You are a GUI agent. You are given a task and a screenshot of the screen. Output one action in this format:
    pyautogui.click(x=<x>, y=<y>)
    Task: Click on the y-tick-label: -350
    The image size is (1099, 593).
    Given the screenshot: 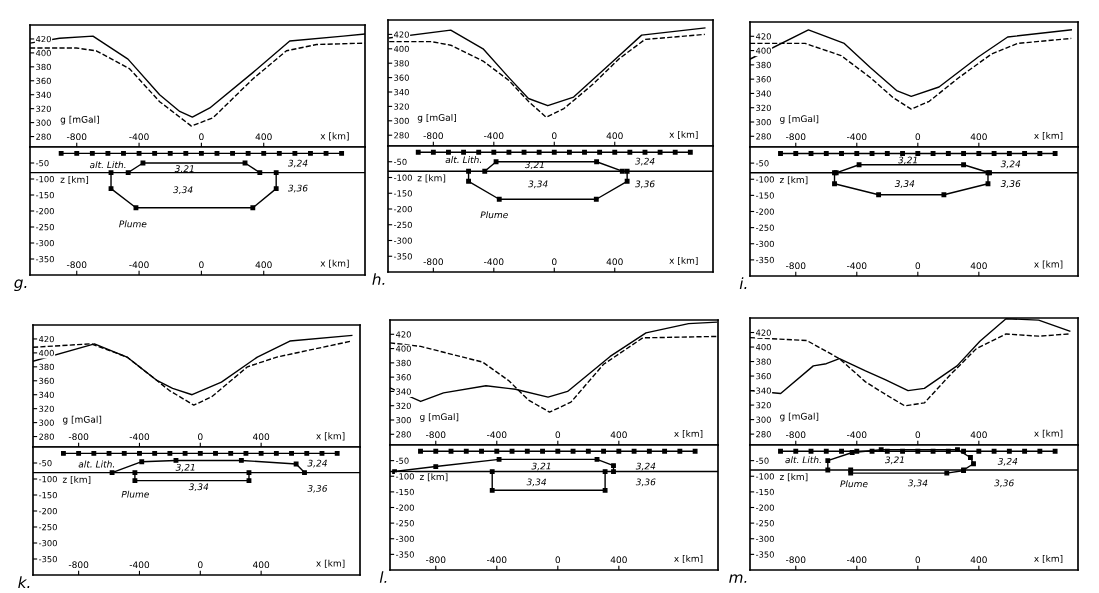 What is the action you would take?
    pyautogui.click(x=402, y=256)
    